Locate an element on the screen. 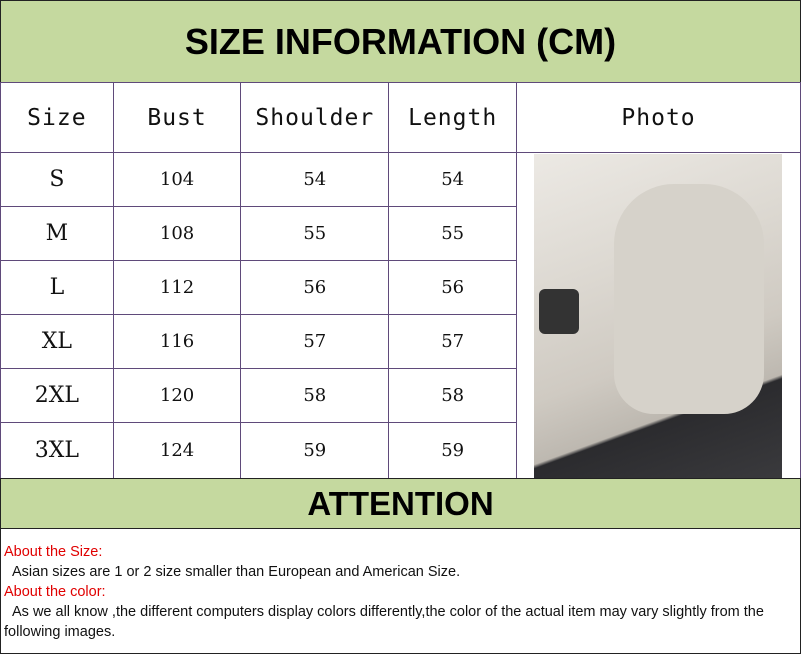 This screenshot has height=654, width=801. bust-cell: 112 is located at coordinates (177, 287).